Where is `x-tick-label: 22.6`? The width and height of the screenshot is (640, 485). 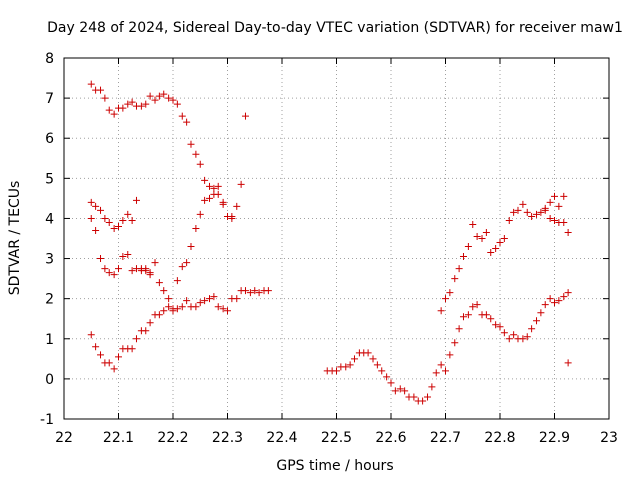
x-tick-label: 22.6 is located at coordinates (390, 438).